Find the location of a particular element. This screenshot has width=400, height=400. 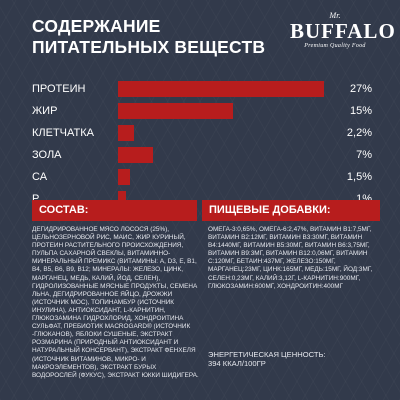

nutrient-label: ЖИР is located at coordinates (45, 111).